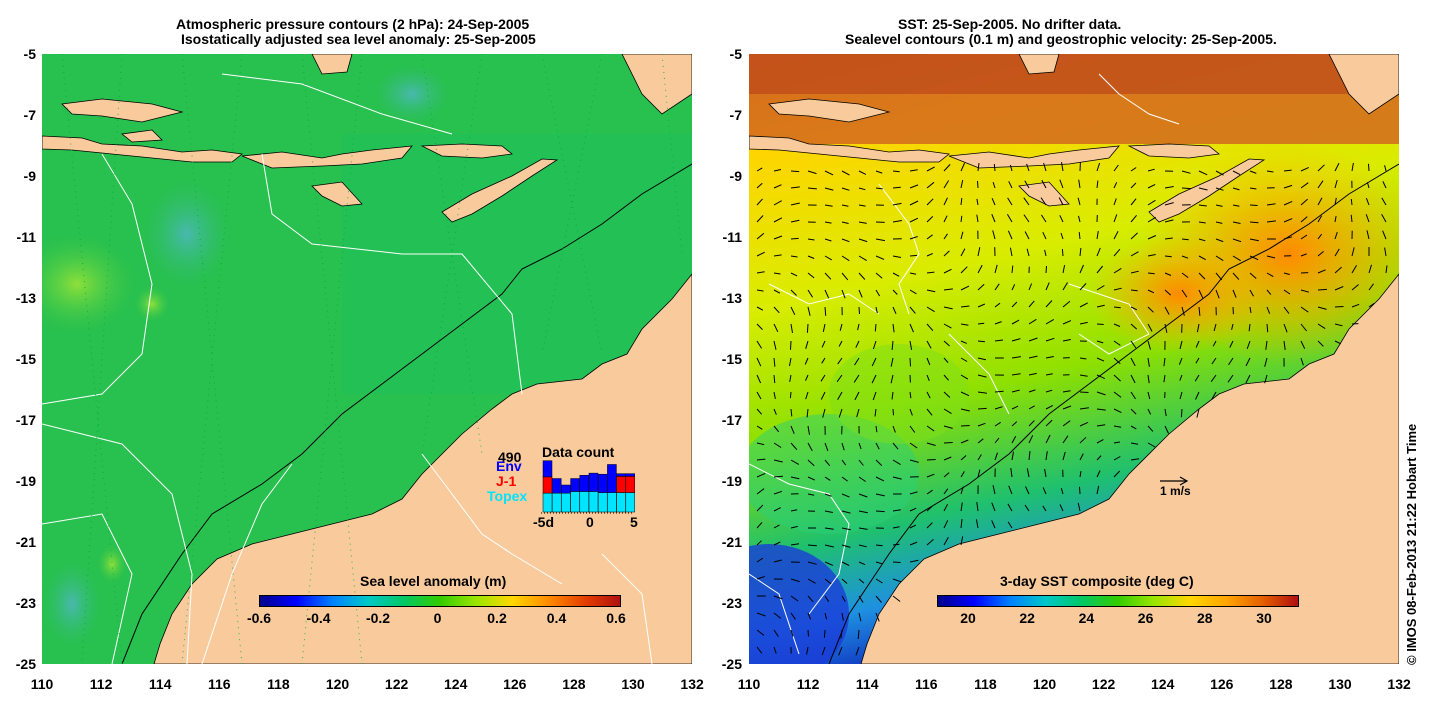 This screenshot has width=1440, height=710. Describe the element at coordinates (396, 684) in the screenshot. I see `x-tick-left: 122` at that location.